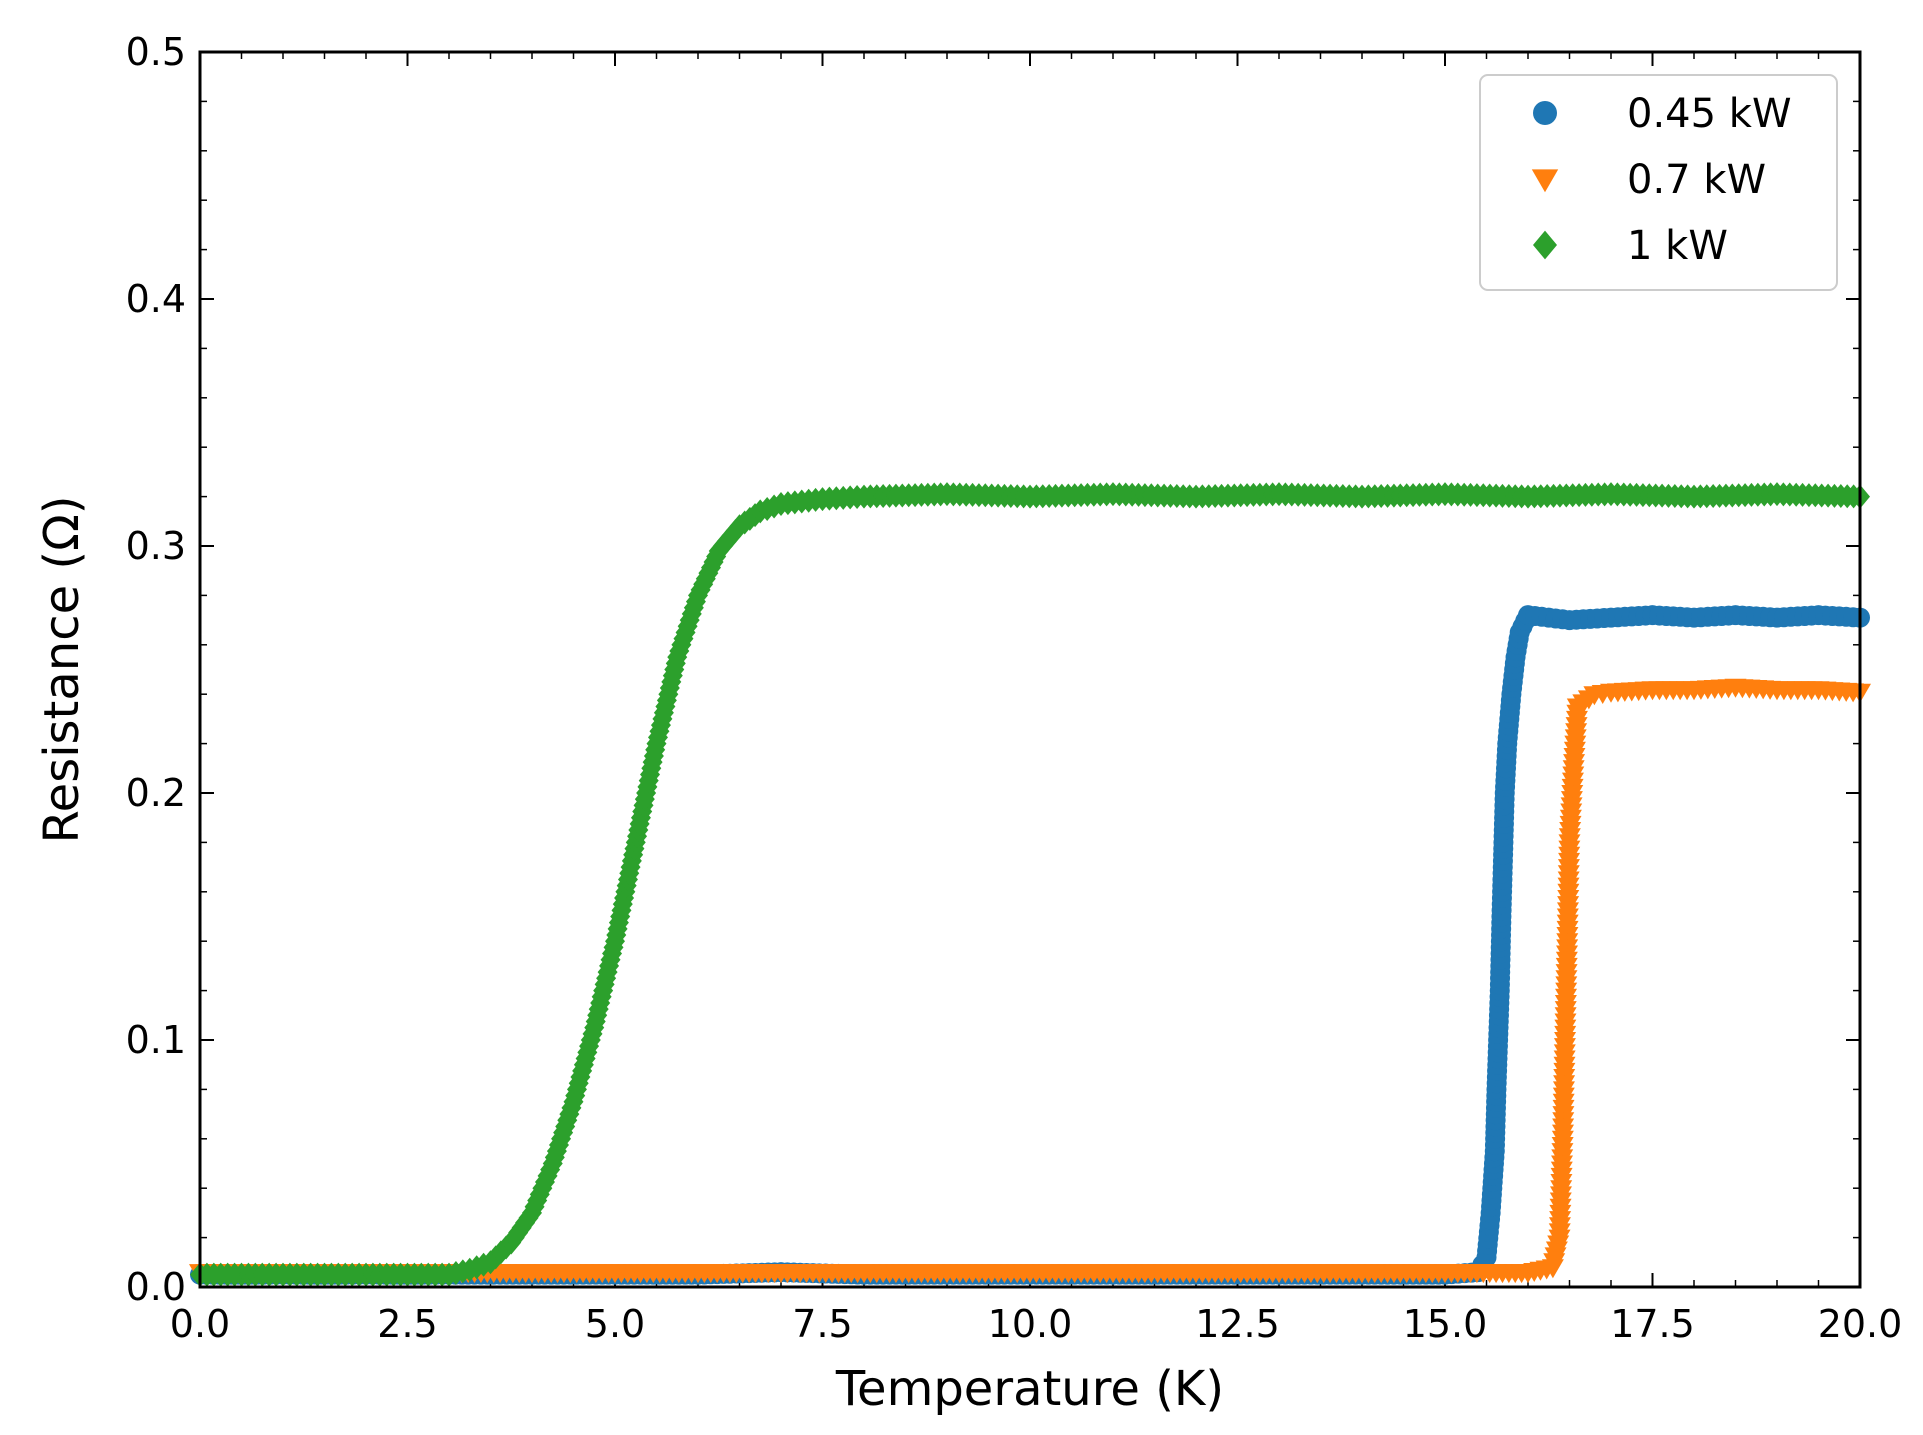  What do you see at coordinates (156, 1287) in the screenshot?
I see `y-tick-label: 0.0` at bounding box center [156, 1287].